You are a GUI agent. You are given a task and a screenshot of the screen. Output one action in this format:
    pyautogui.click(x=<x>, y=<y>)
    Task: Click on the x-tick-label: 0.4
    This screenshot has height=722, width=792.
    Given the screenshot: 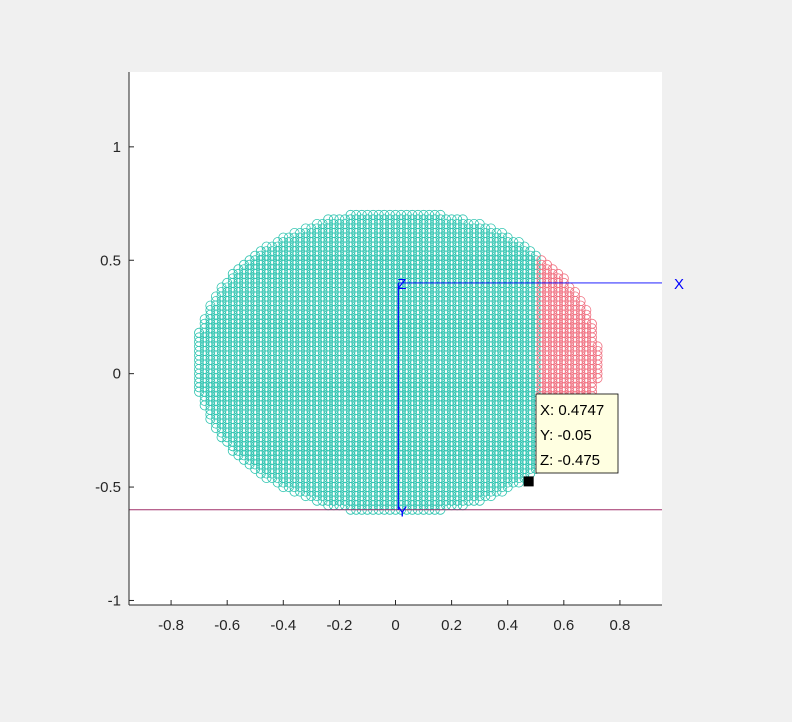 What is the action you would take?
    pyautogui.click(x=507, y=625)
    